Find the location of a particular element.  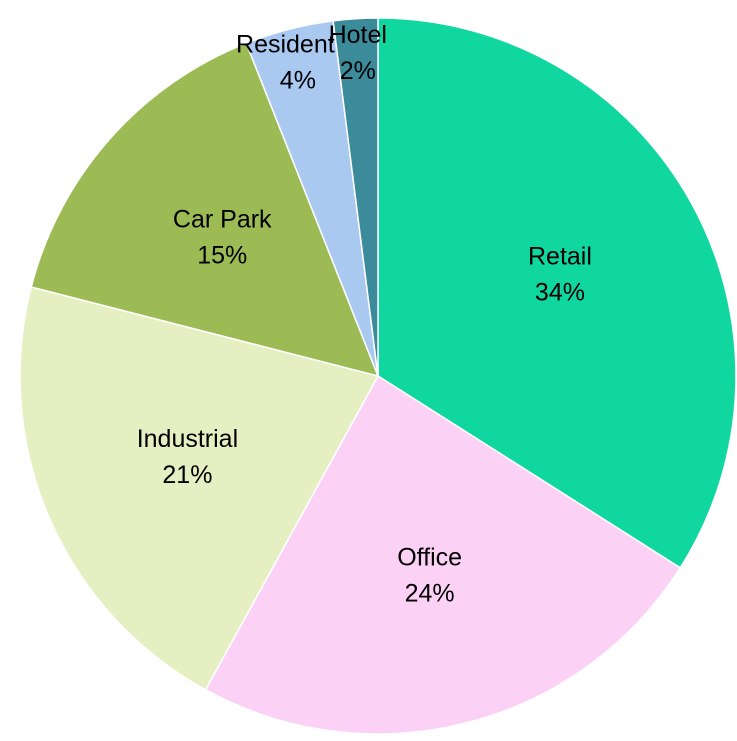

slice-label: Industrial is located at coordinates (187, 439).